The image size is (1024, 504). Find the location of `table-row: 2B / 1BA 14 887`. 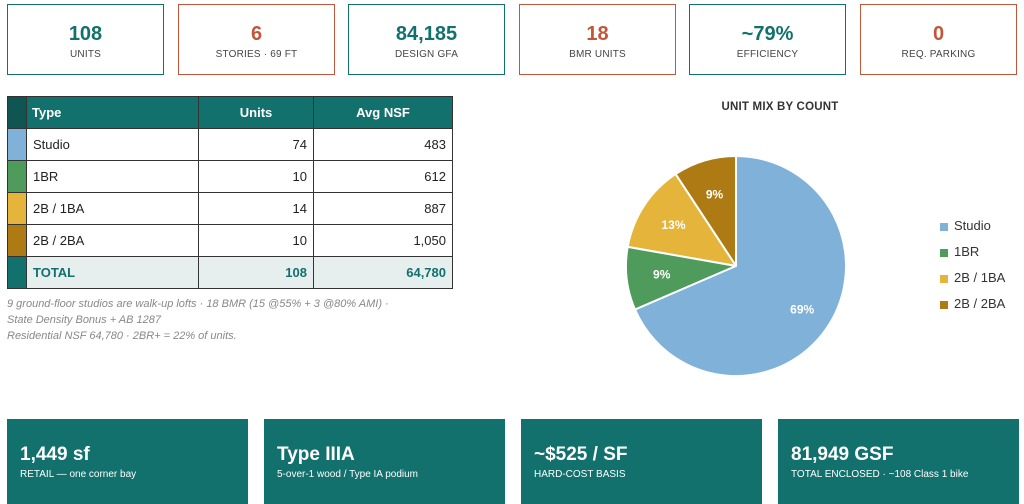

table-row: 2B / 1BA 14 887 is located at coordinates (230, 208).